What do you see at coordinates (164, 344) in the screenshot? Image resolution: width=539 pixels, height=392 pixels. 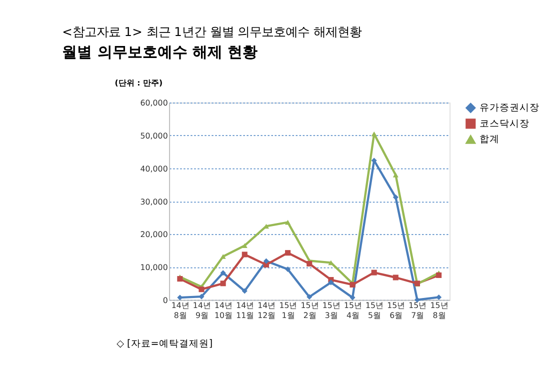 I see `text: ◇ [자료=예탁결제원]` at bounding box center [164, 344].